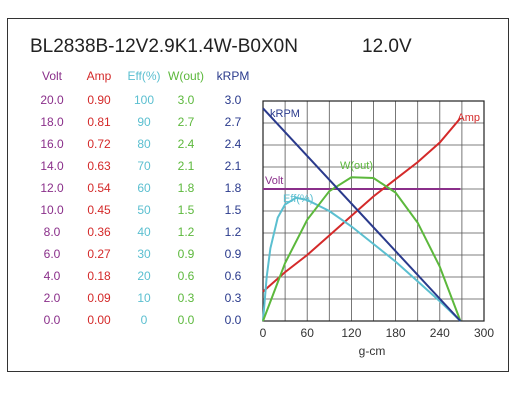 The width and height of the screenshot is (516, 405). What do you see at coordinates (144, 276) in the screenshot?
I see `y-tick-label: 20` at bounding box center [144, 276].